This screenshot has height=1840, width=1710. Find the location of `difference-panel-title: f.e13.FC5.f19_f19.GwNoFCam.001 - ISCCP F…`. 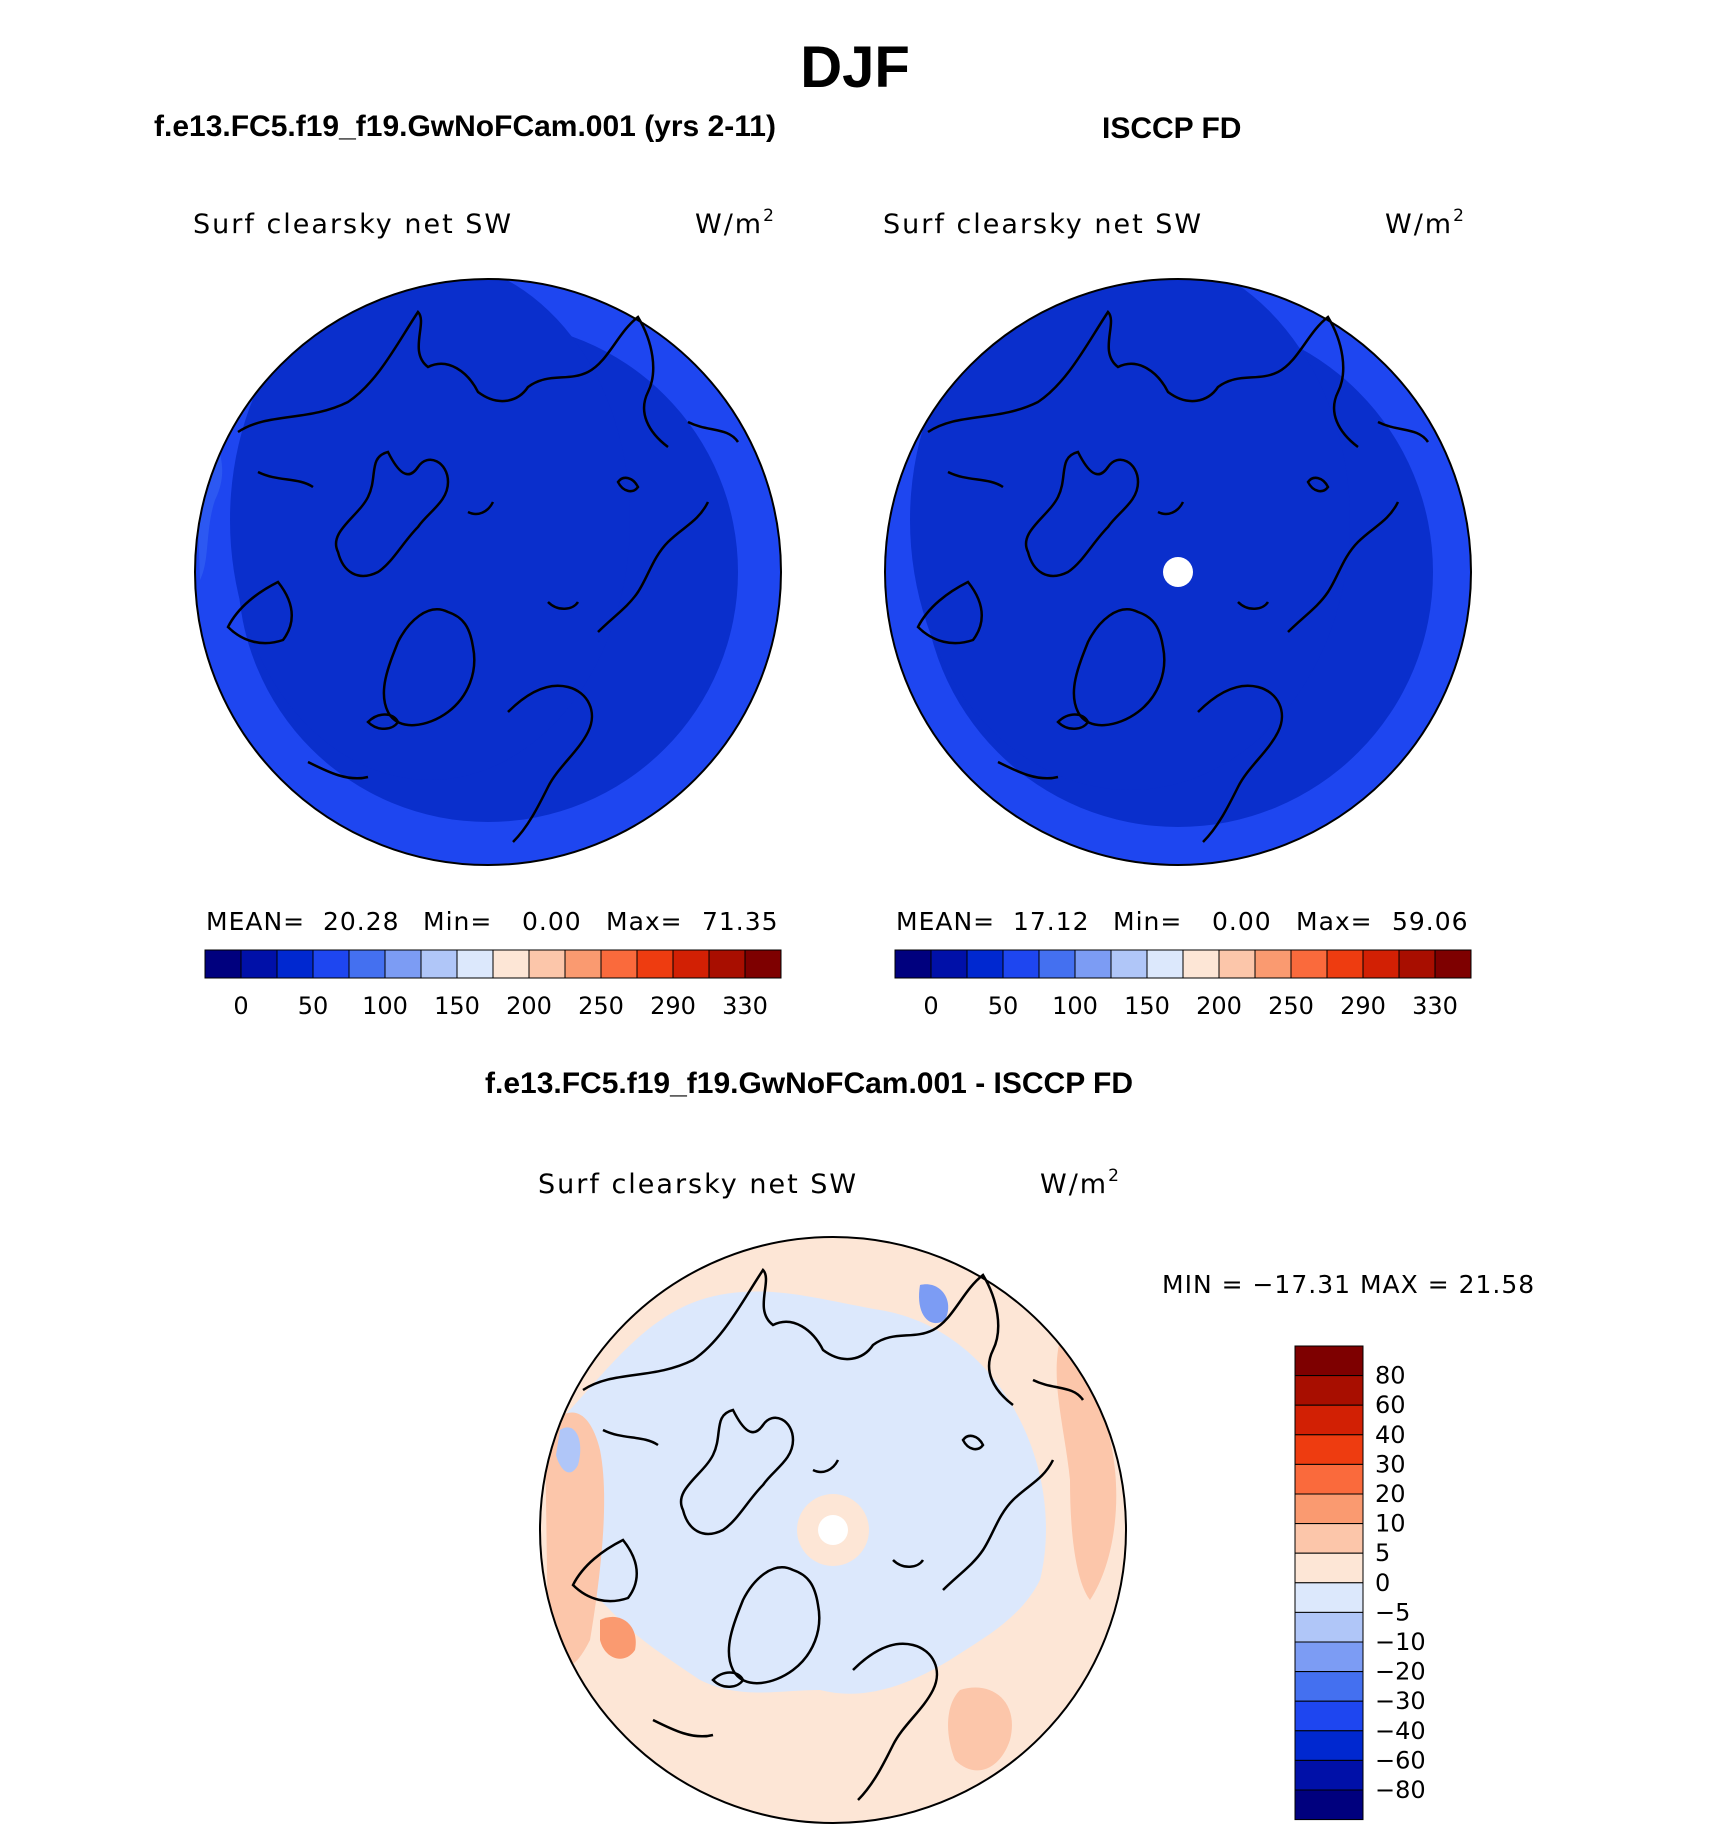

difference-panel-title: f.e13.FC5.f19_f19.GwNoFCam.001 - ISCCP F… is located at coordinates (809, 1083).